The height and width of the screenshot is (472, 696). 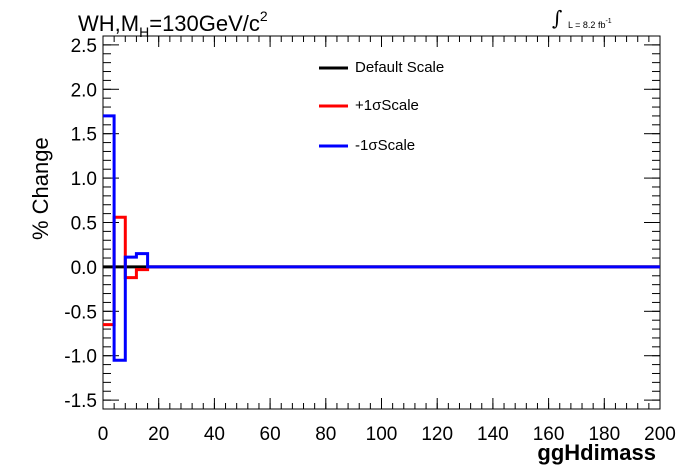 I want to click on x-tick-label: 200, so click(x=660, y=434).